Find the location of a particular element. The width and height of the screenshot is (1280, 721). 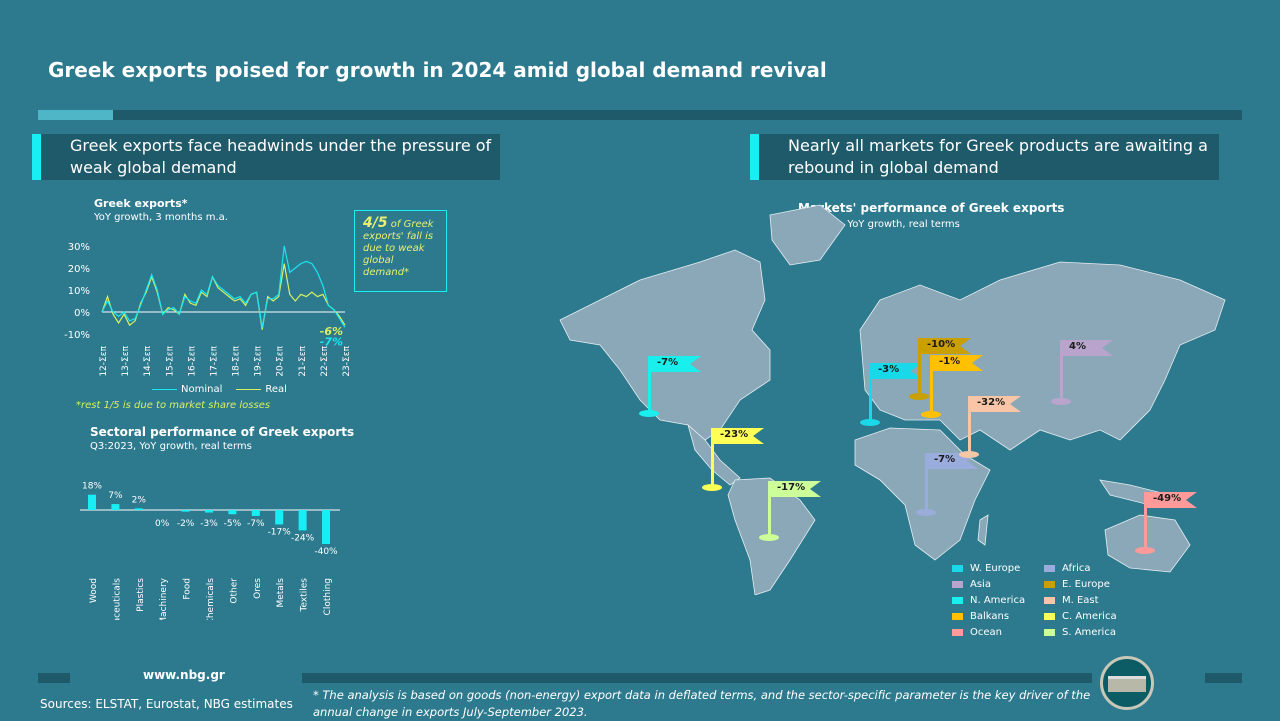

flag-label: -3% is located at coordinates (897, 371).